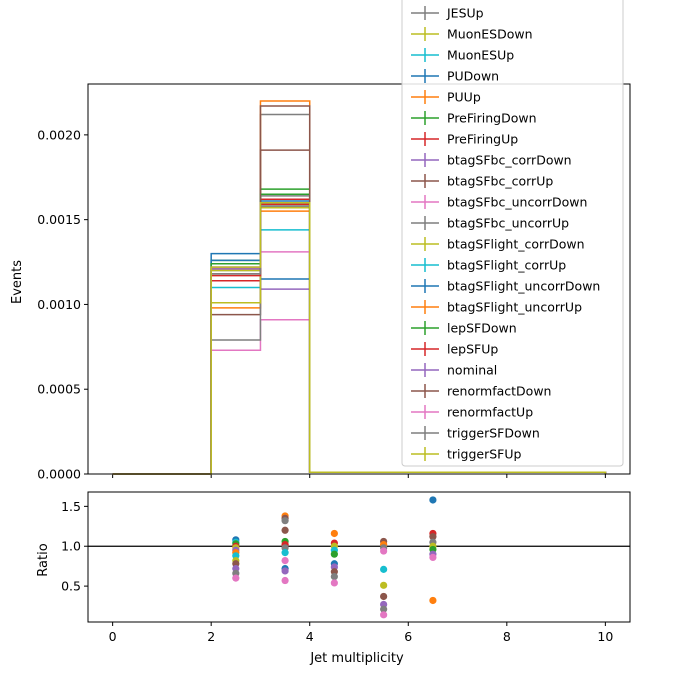  I want to click on legend-label: PreFiringUp, so click(482, 139).